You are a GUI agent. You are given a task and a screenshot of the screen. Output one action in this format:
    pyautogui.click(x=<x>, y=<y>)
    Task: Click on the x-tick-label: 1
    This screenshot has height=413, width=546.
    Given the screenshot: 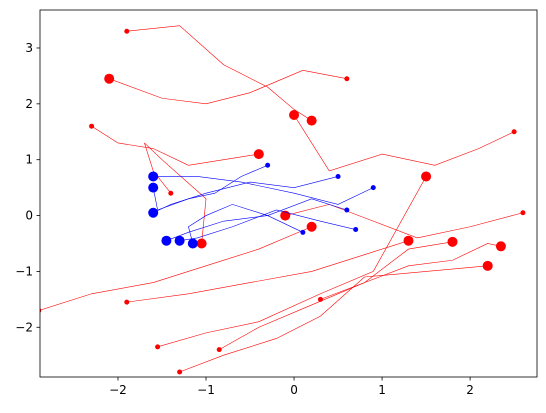 What is the action you would take?
    pyautogui.click(x=382, y=390)
    